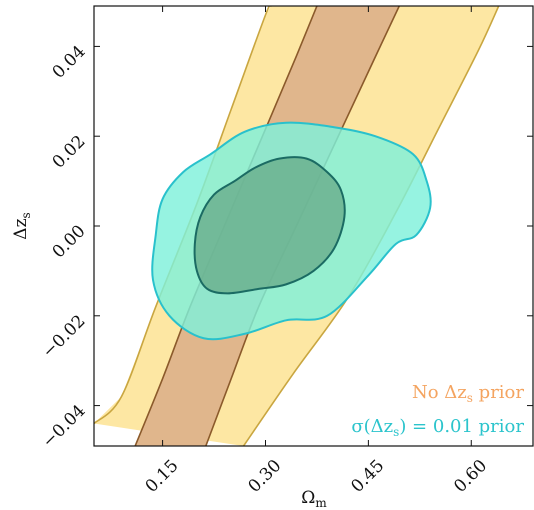 This screenshot has height=510, width=534. I want to click on legend-no-prior: No Δzs prior, so click(468, 393).